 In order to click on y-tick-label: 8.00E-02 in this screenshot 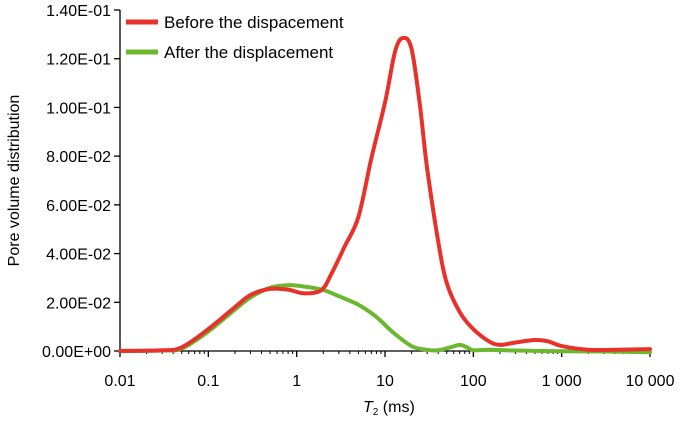, I will do `click(78, 157)`.